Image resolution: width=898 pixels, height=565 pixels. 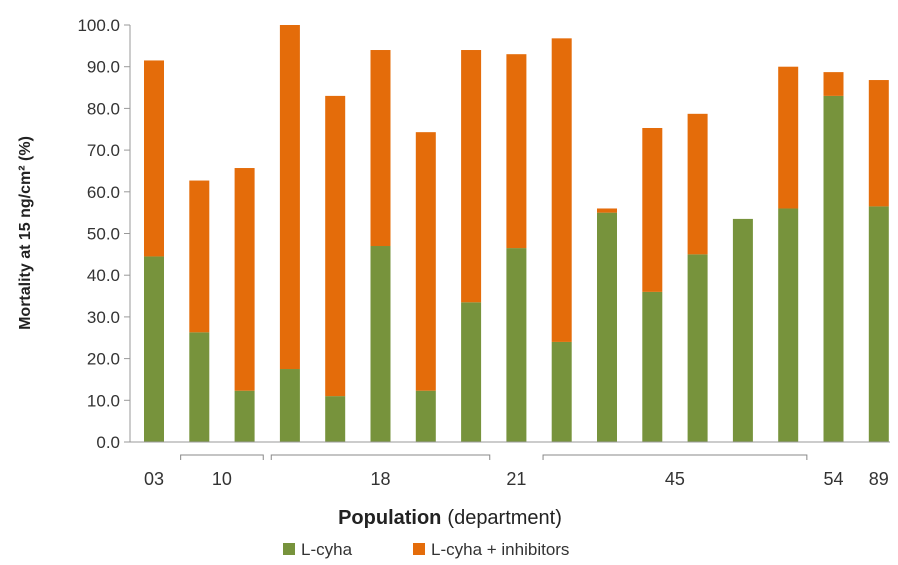 What do you see at coordinates (108, 442) in the screenshot?
I see `y-tick-label: 0.0` at bounding box center [108, 442].